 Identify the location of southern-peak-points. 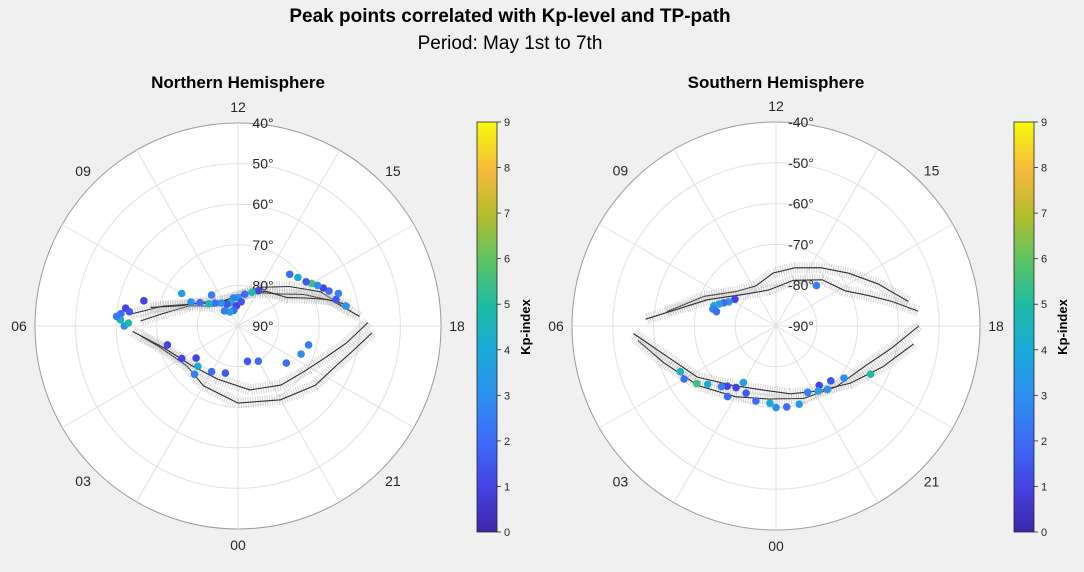
(775, 346).